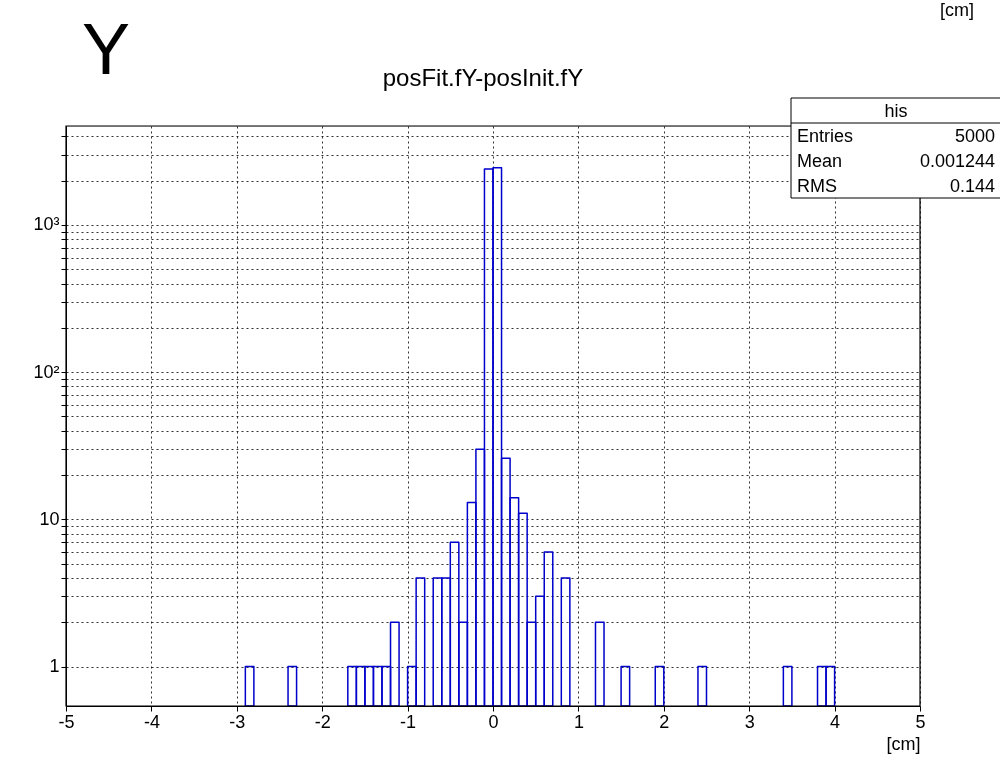 The height and width of the screenshot is (761, 1001). Describe the element at coordinates (66, 721) in the screenshot. I see `x-tick-label: -5` at that location.